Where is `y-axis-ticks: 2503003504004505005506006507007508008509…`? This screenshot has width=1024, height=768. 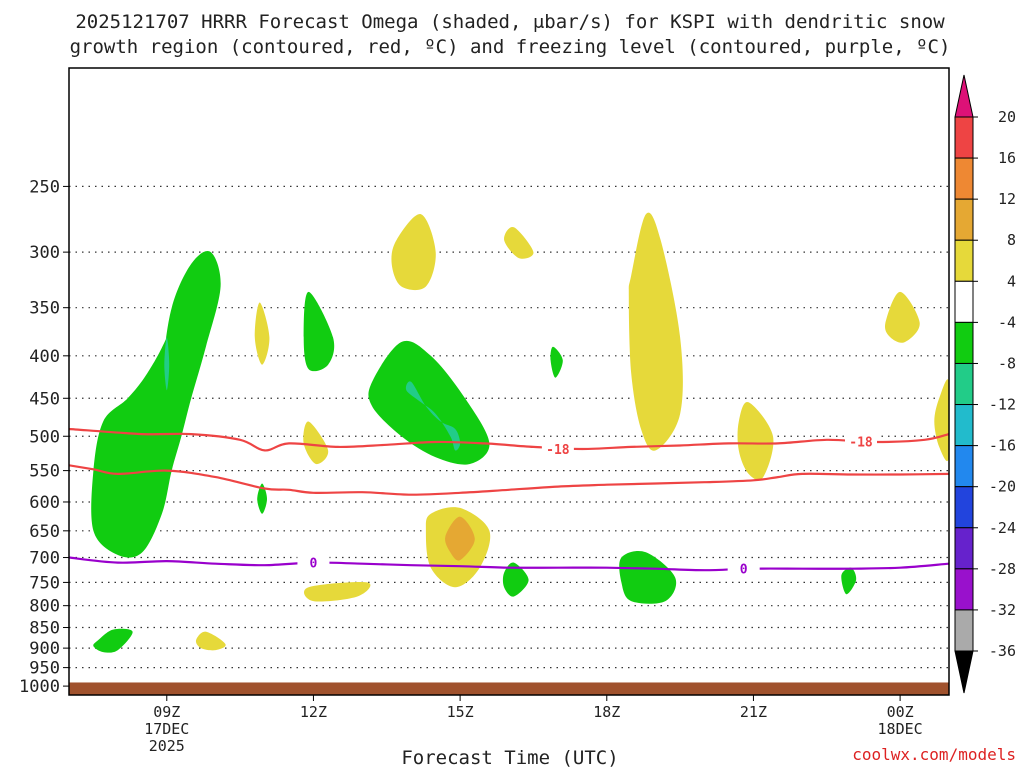 y-axis-ticks: 2503003504004505005506006507007508008509… is located at coordinates (44, 437).